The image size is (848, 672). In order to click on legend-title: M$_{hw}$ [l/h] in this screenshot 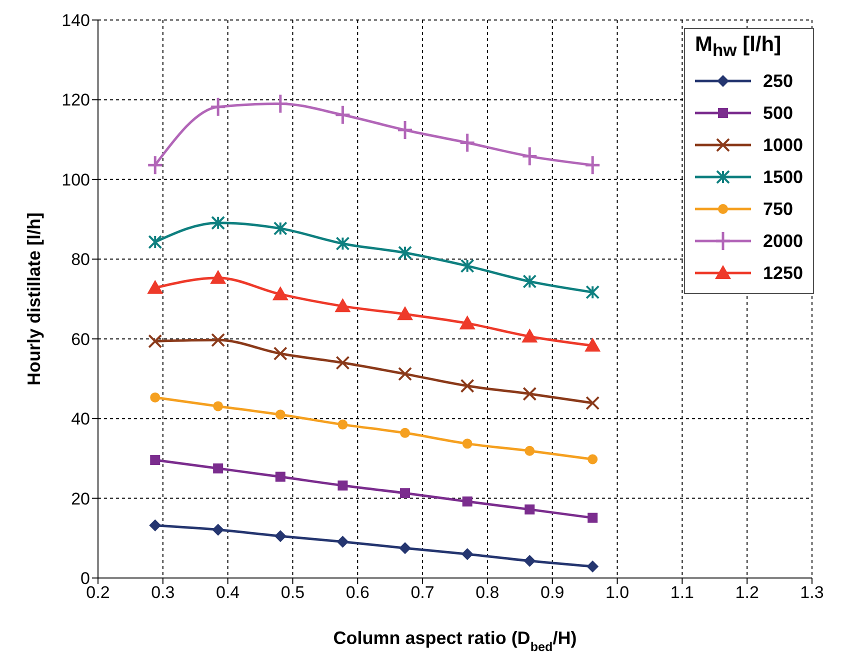, I will do `click(738, 46)`.